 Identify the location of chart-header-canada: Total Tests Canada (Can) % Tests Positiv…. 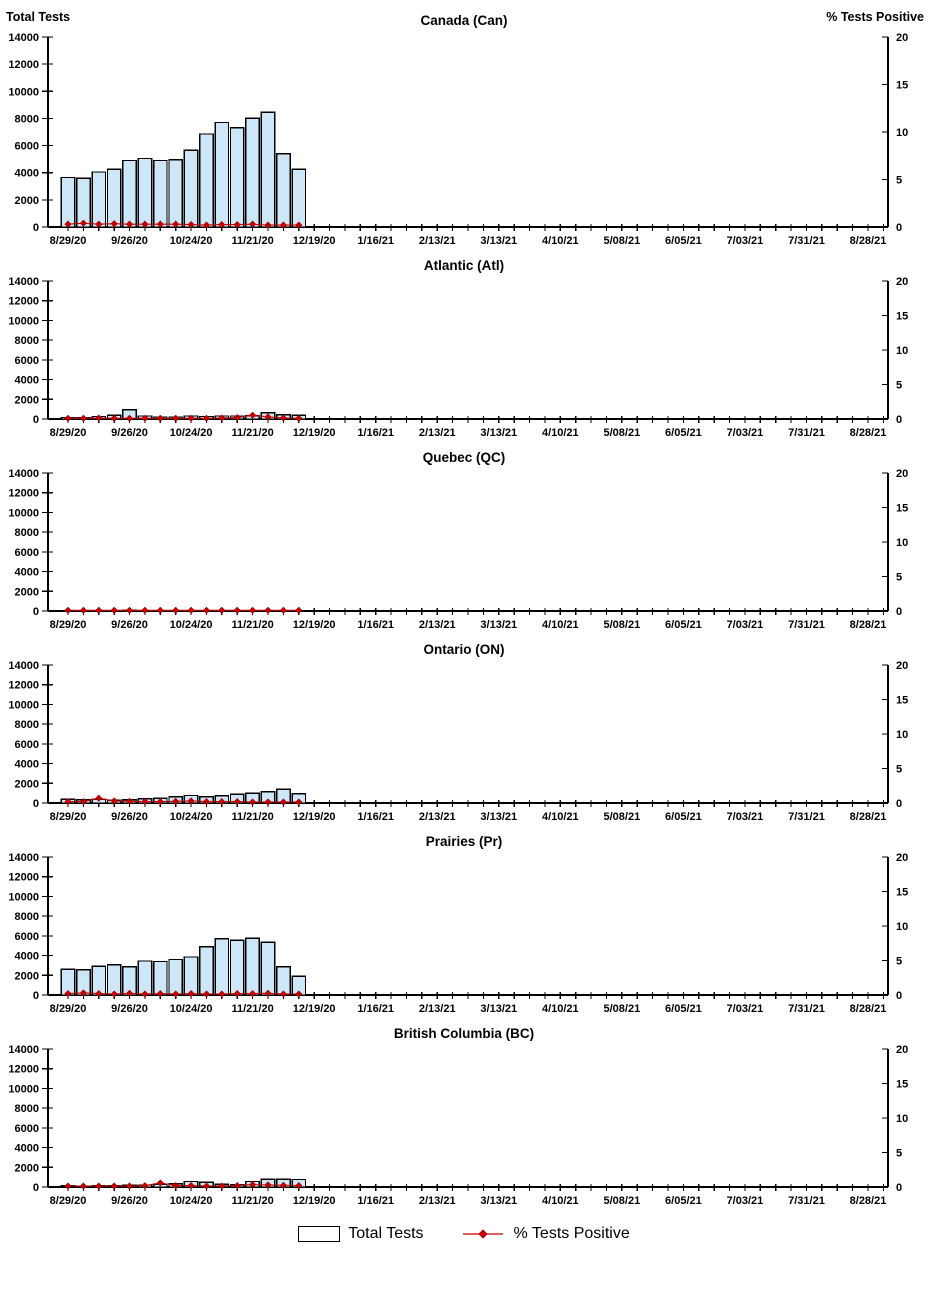
(464, 17).